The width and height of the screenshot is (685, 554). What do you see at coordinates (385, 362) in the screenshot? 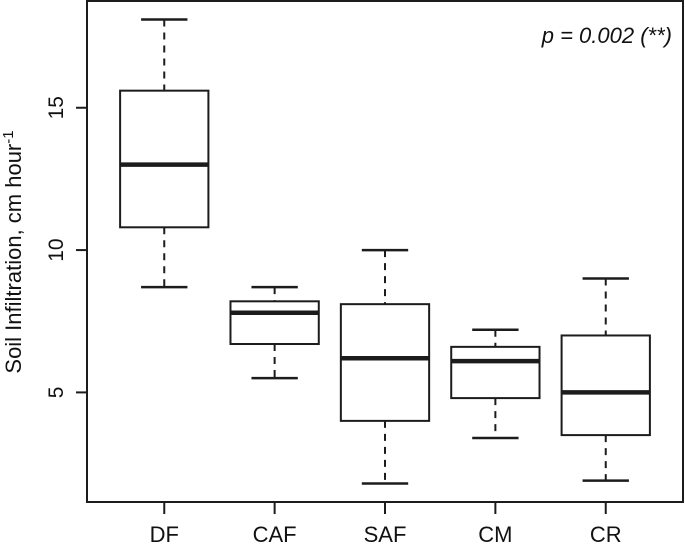
I see `iqr-box-SAF` at bounding box center [385, 362].